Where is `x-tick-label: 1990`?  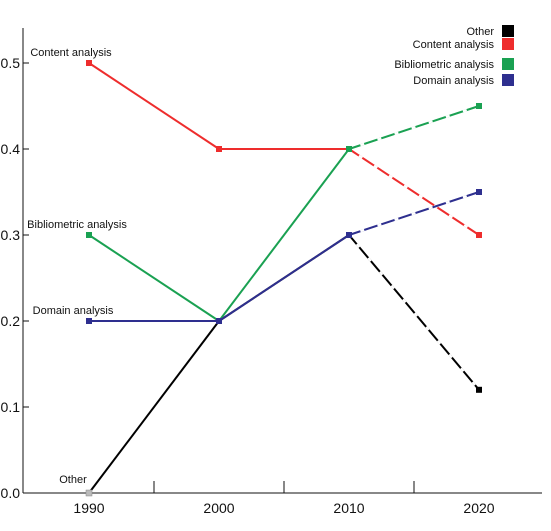 x-tick-label: 1990 is located at coordinates (88, 508).